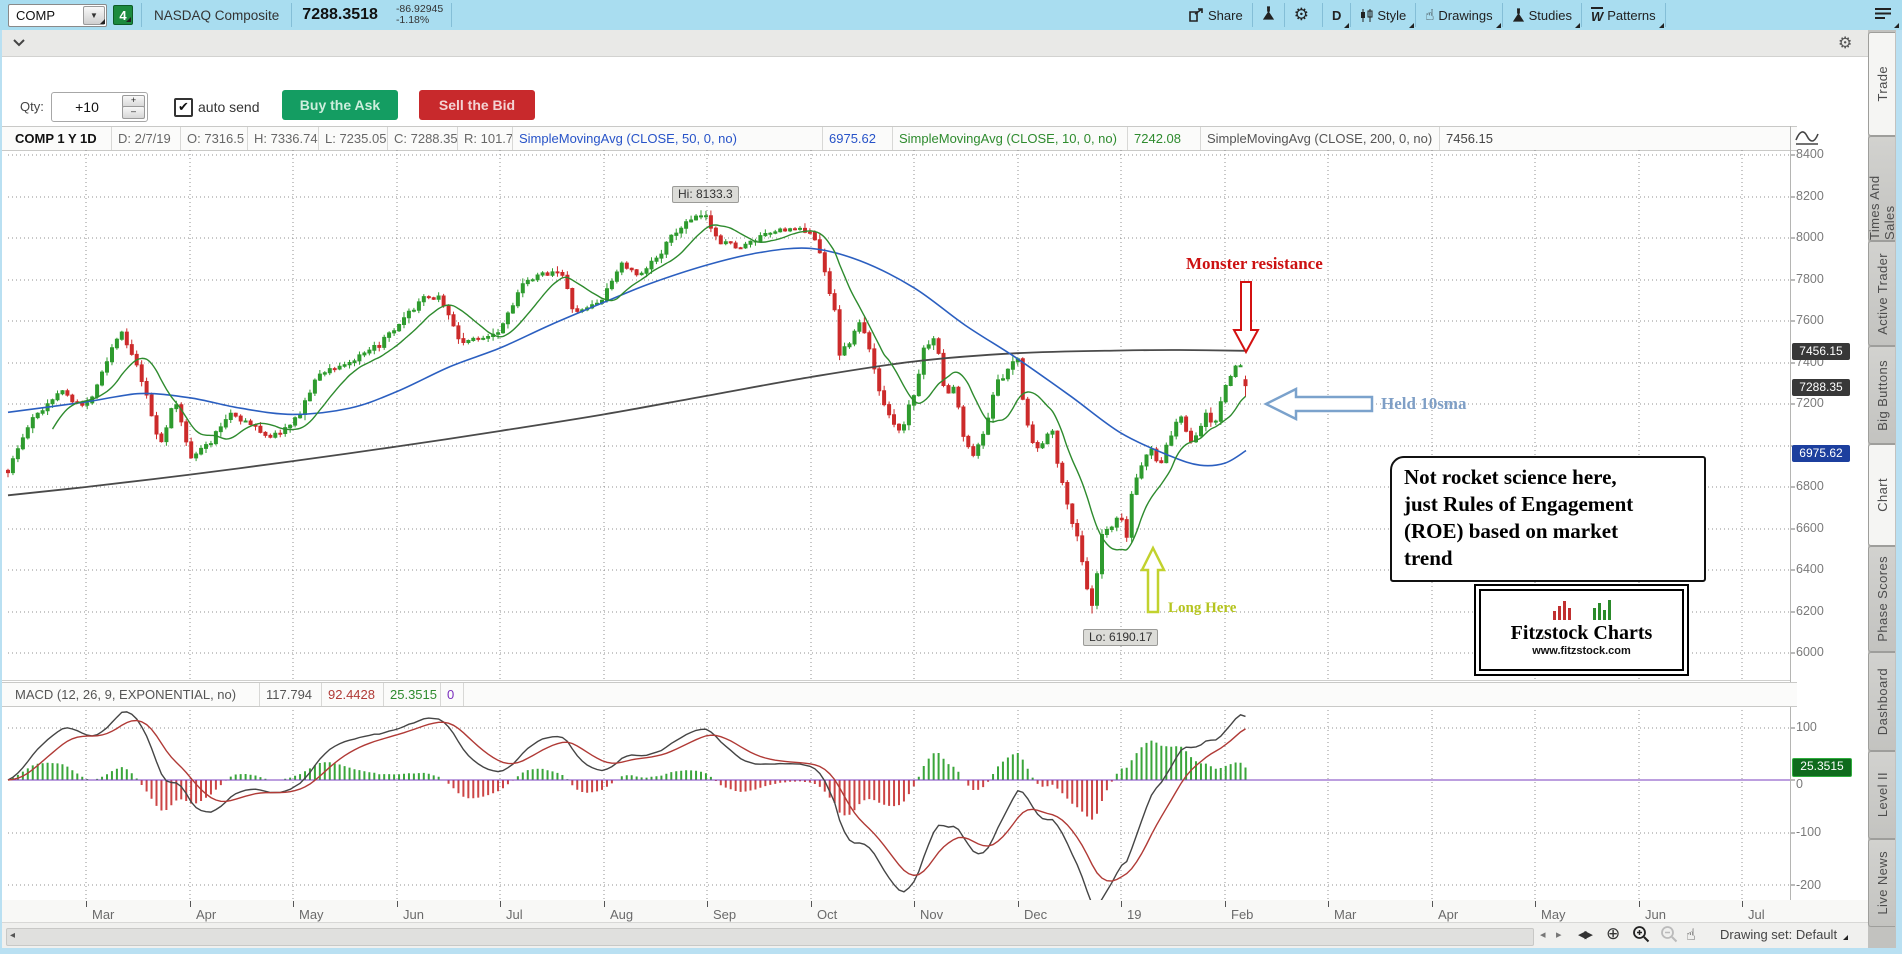 The image size is (1902, 954). What do you see at coordinates (1821, 387) in the screenshot?
I see `last-price-axis-badge: 7288.35` at bounding box center [1821, 387].